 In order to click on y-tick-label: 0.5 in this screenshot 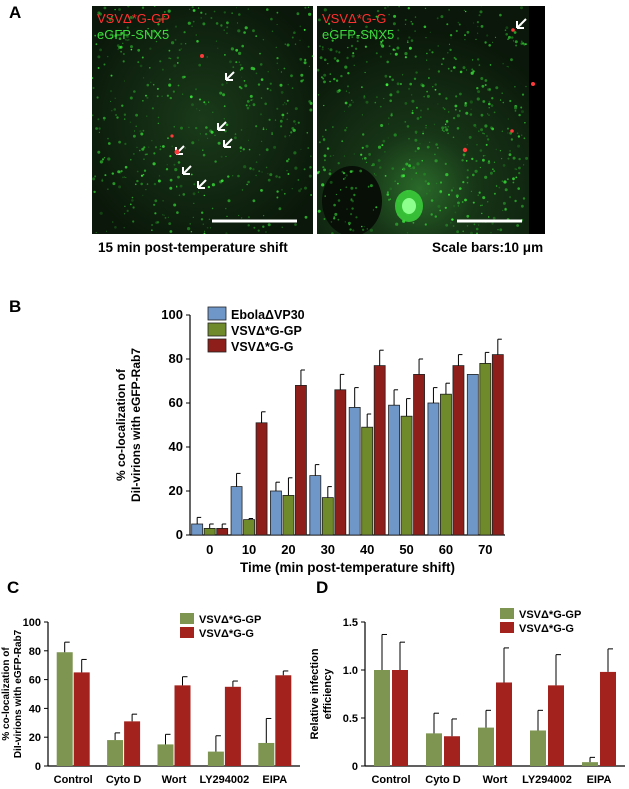, I will do `click(350, 719)`.